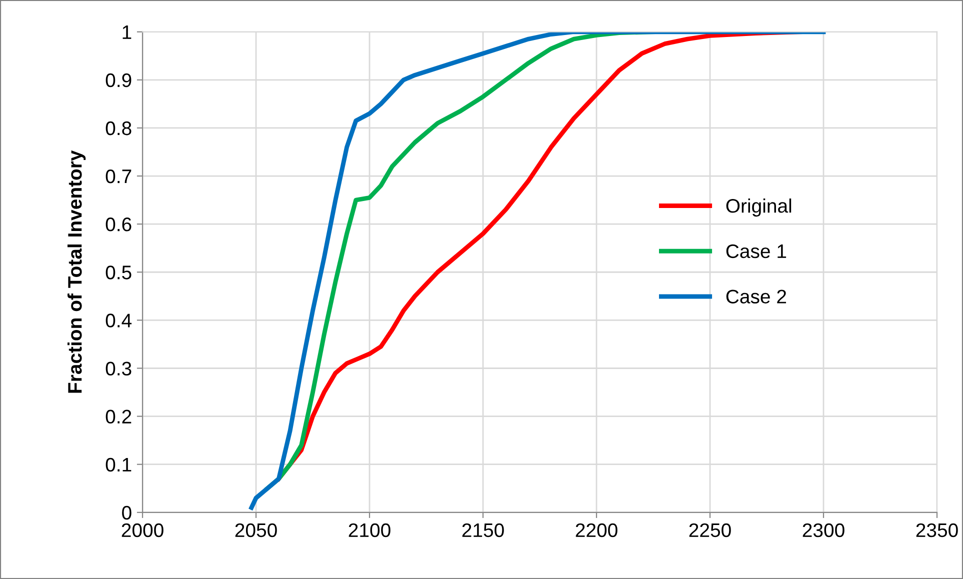 Image resolution: width=963 pixels, height=579 pixels. I want to click on y-tick-label: 0.6, so click(119, 225).